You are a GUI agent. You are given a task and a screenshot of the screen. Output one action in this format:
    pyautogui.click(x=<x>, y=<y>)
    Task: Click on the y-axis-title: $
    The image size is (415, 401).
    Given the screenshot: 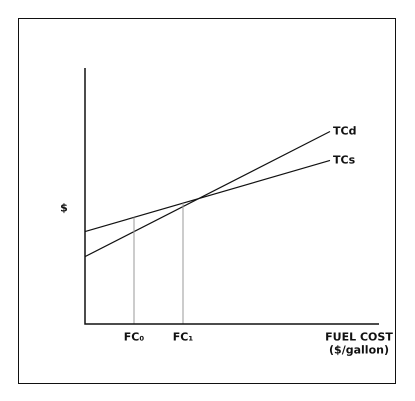 What is the action you would take?
    pyautogui.click(x=64, y=207)
    